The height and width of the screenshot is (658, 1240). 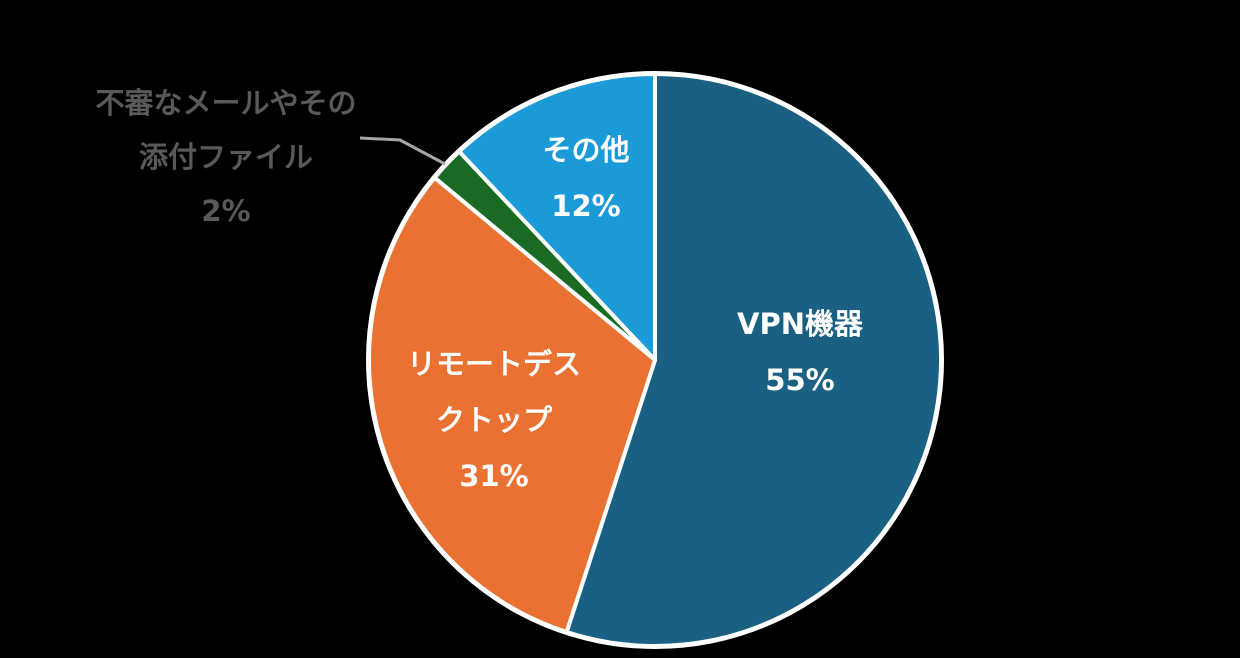 I want to click on label-vpn: VPN機器 55%, so click(x=800, y=352).